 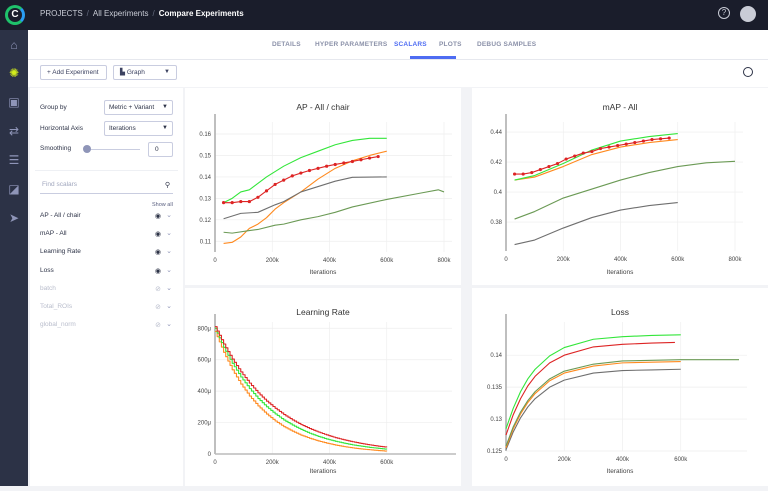 What do you see at coordinates (748, 14) in the screenshot?
I see `user-avatar` at bounding box center [748, 14].